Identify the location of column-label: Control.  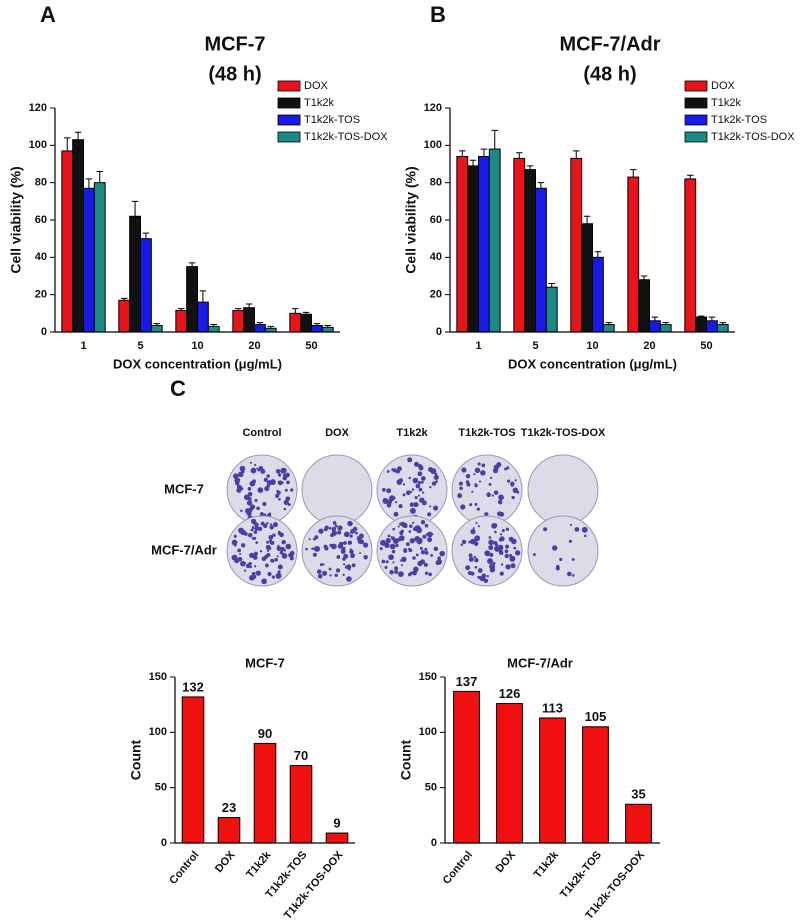
(261, 433).